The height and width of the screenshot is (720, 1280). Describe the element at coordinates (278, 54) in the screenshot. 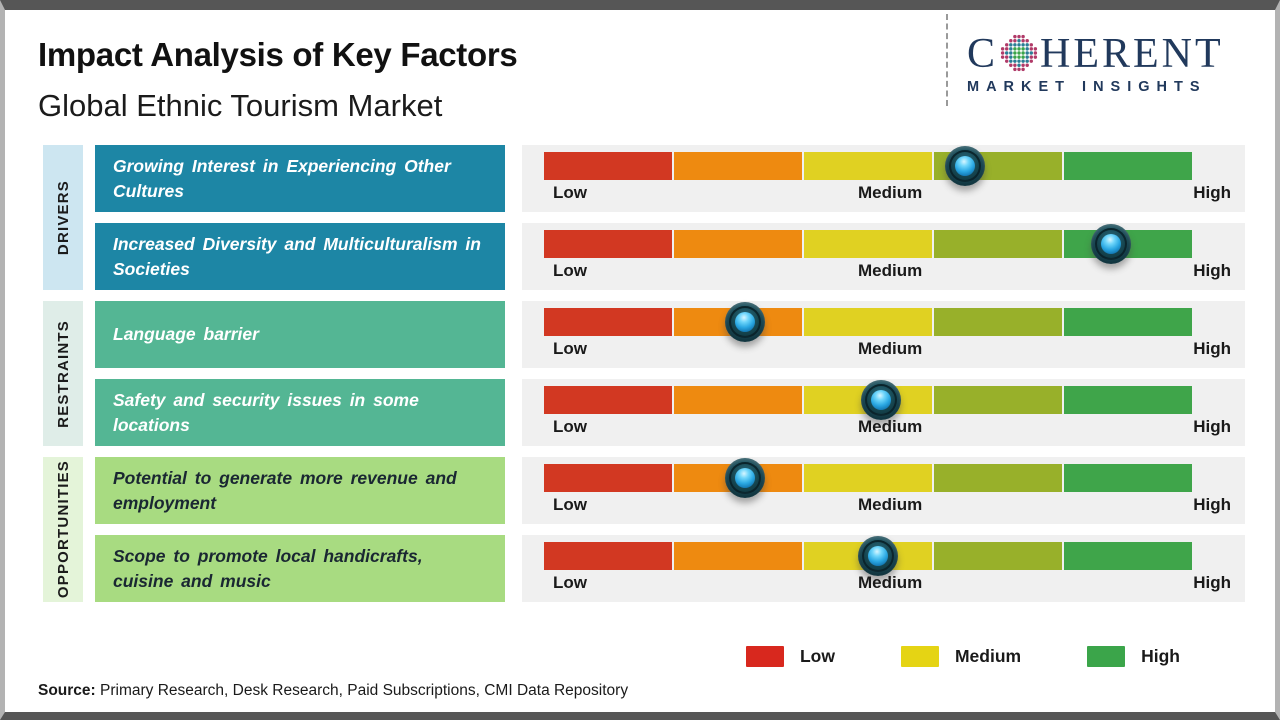

I see `page-title: Impact Analysis of Key Factors` at that location.